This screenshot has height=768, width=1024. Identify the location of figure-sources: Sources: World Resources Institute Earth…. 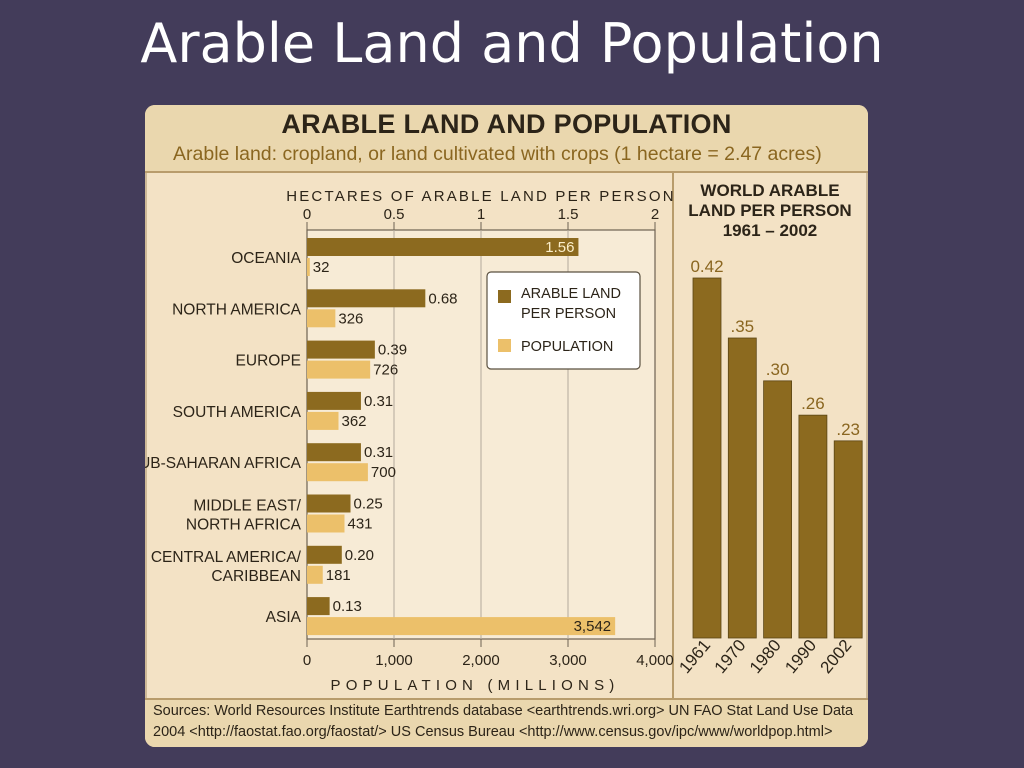
(506, 722).